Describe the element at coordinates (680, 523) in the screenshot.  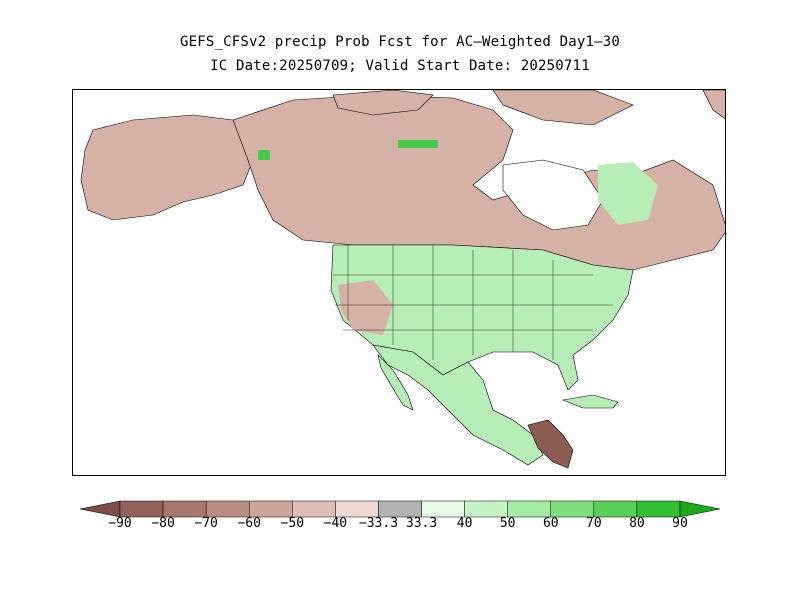
I see `colorbar-tick-label: 90` at that location.